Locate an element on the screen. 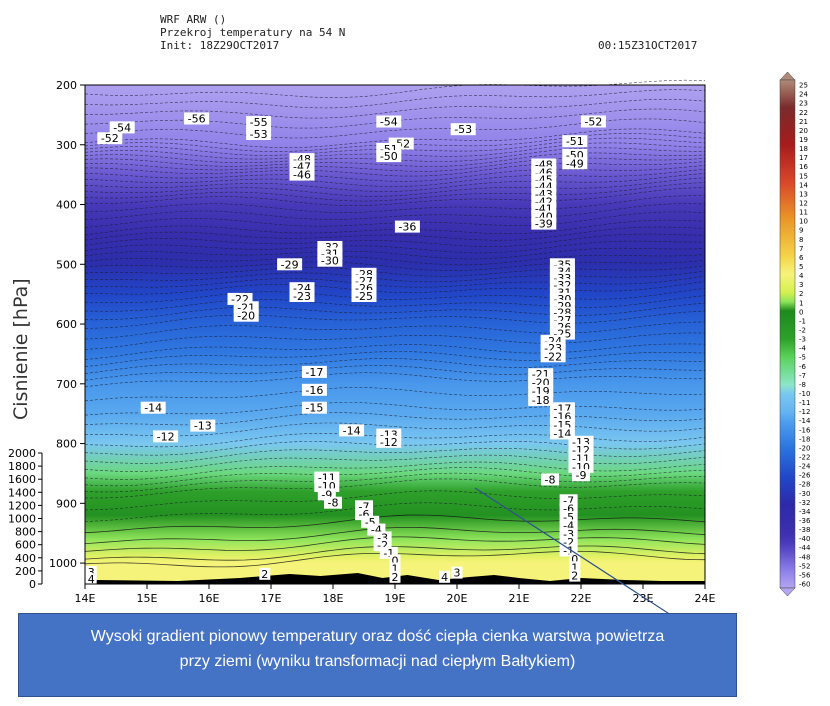  colorbar-label: 5 is located at coordinates (801, 267).